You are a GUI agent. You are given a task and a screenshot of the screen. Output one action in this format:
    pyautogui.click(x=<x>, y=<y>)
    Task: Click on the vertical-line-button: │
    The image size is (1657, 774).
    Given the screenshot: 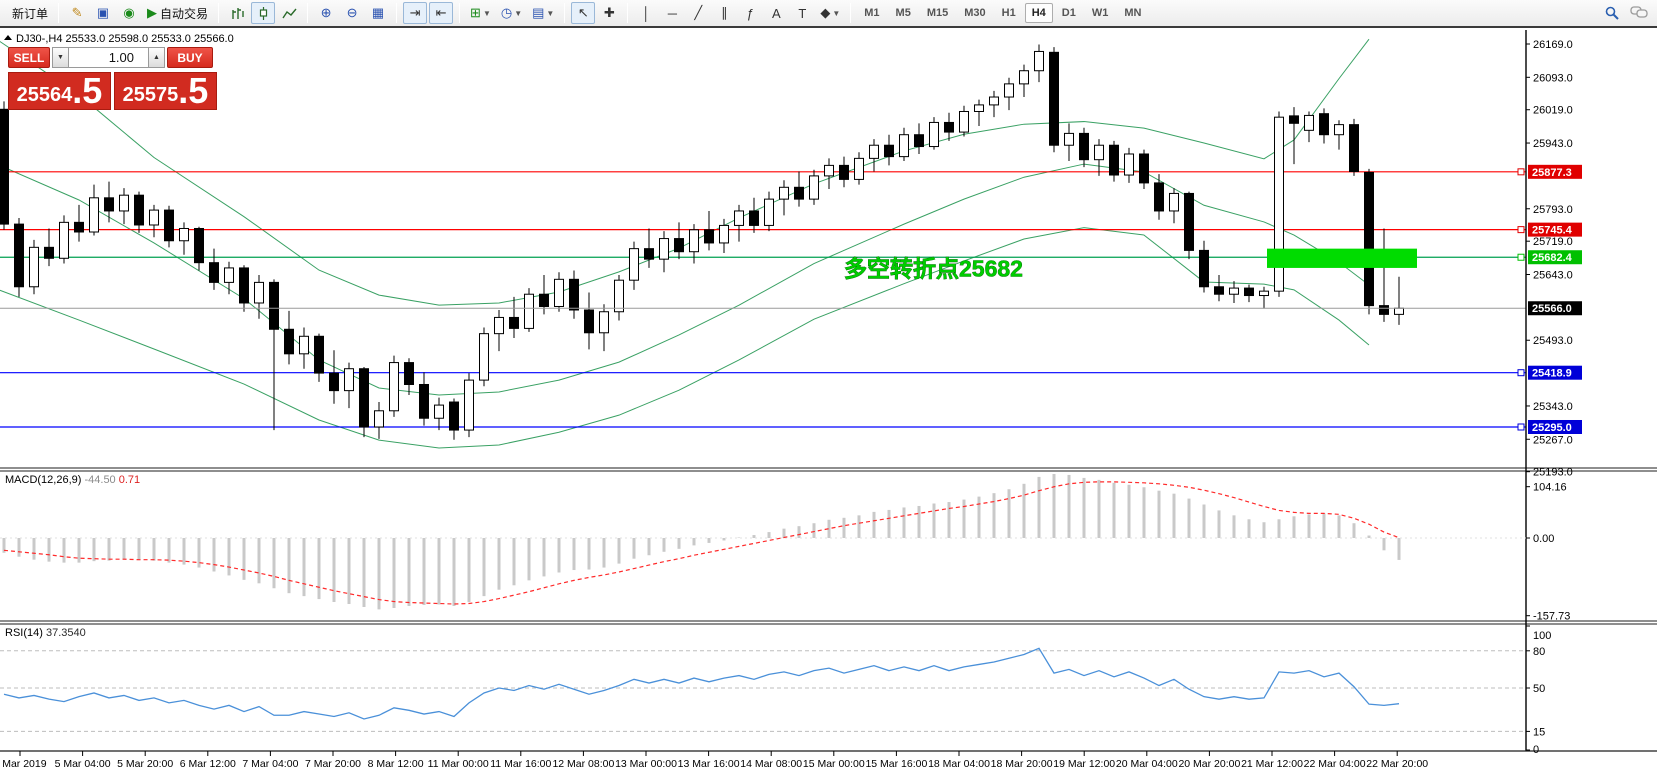 What is the action you would take?
    pyautogui.click(x=646, y=13)
    